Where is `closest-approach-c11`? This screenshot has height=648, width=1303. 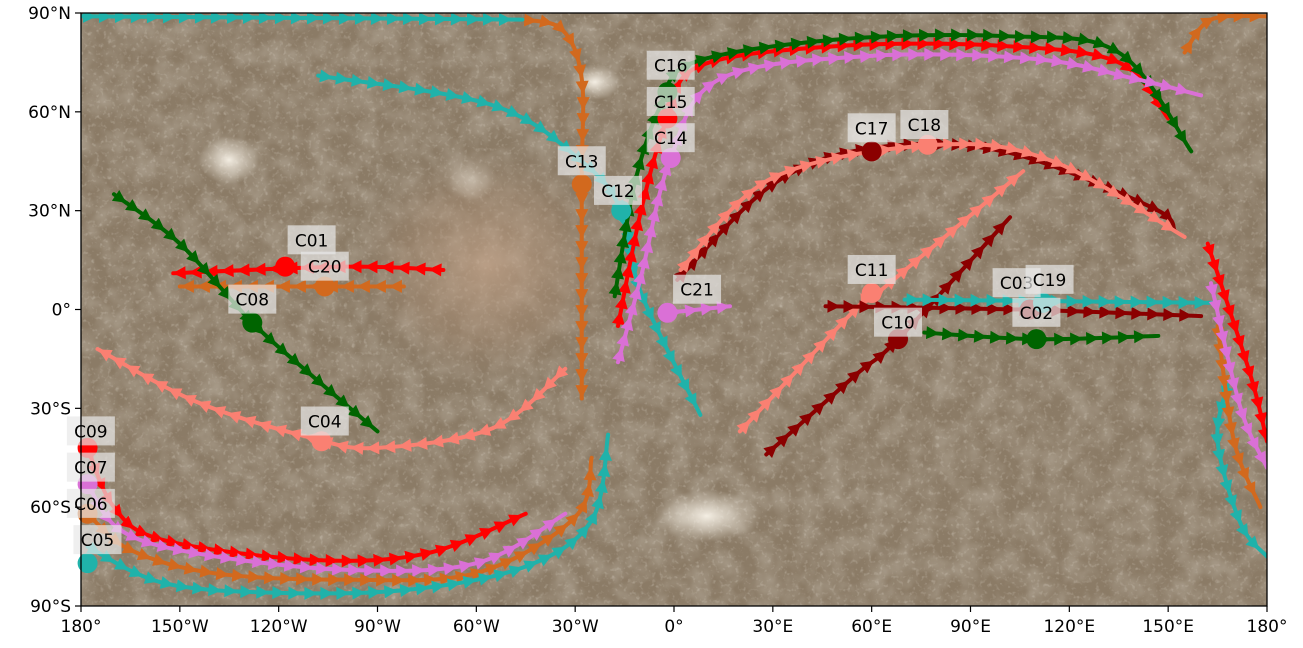
closest-approach-c11 is located at coordinates (871, 293).